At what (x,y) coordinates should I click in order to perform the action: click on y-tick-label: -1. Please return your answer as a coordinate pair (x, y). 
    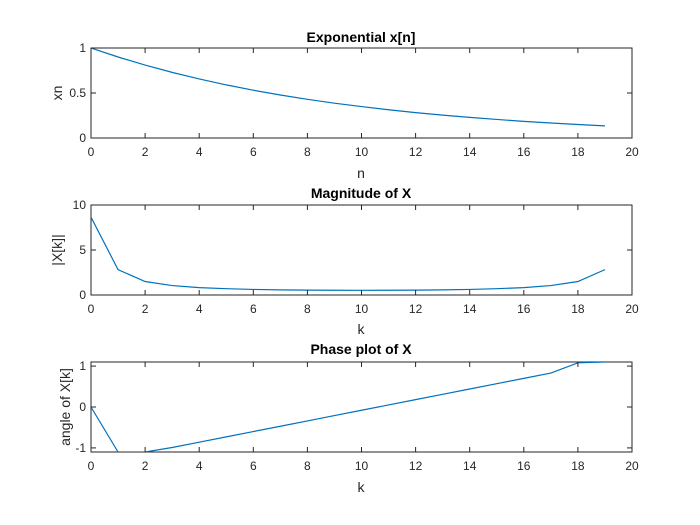
    Looking at the image, I should click on (80, 448).